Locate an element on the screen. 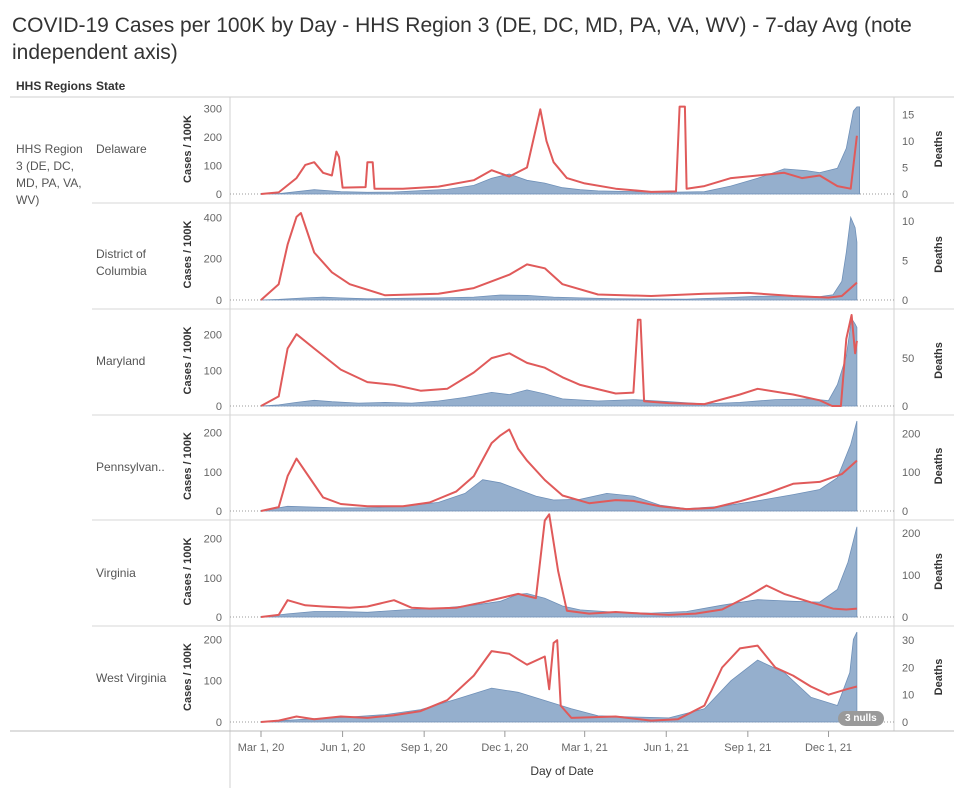 The width and height of the screenshot is (967, 801). panel-4-cases-tick: 100 is located at coordinates (213, 473).